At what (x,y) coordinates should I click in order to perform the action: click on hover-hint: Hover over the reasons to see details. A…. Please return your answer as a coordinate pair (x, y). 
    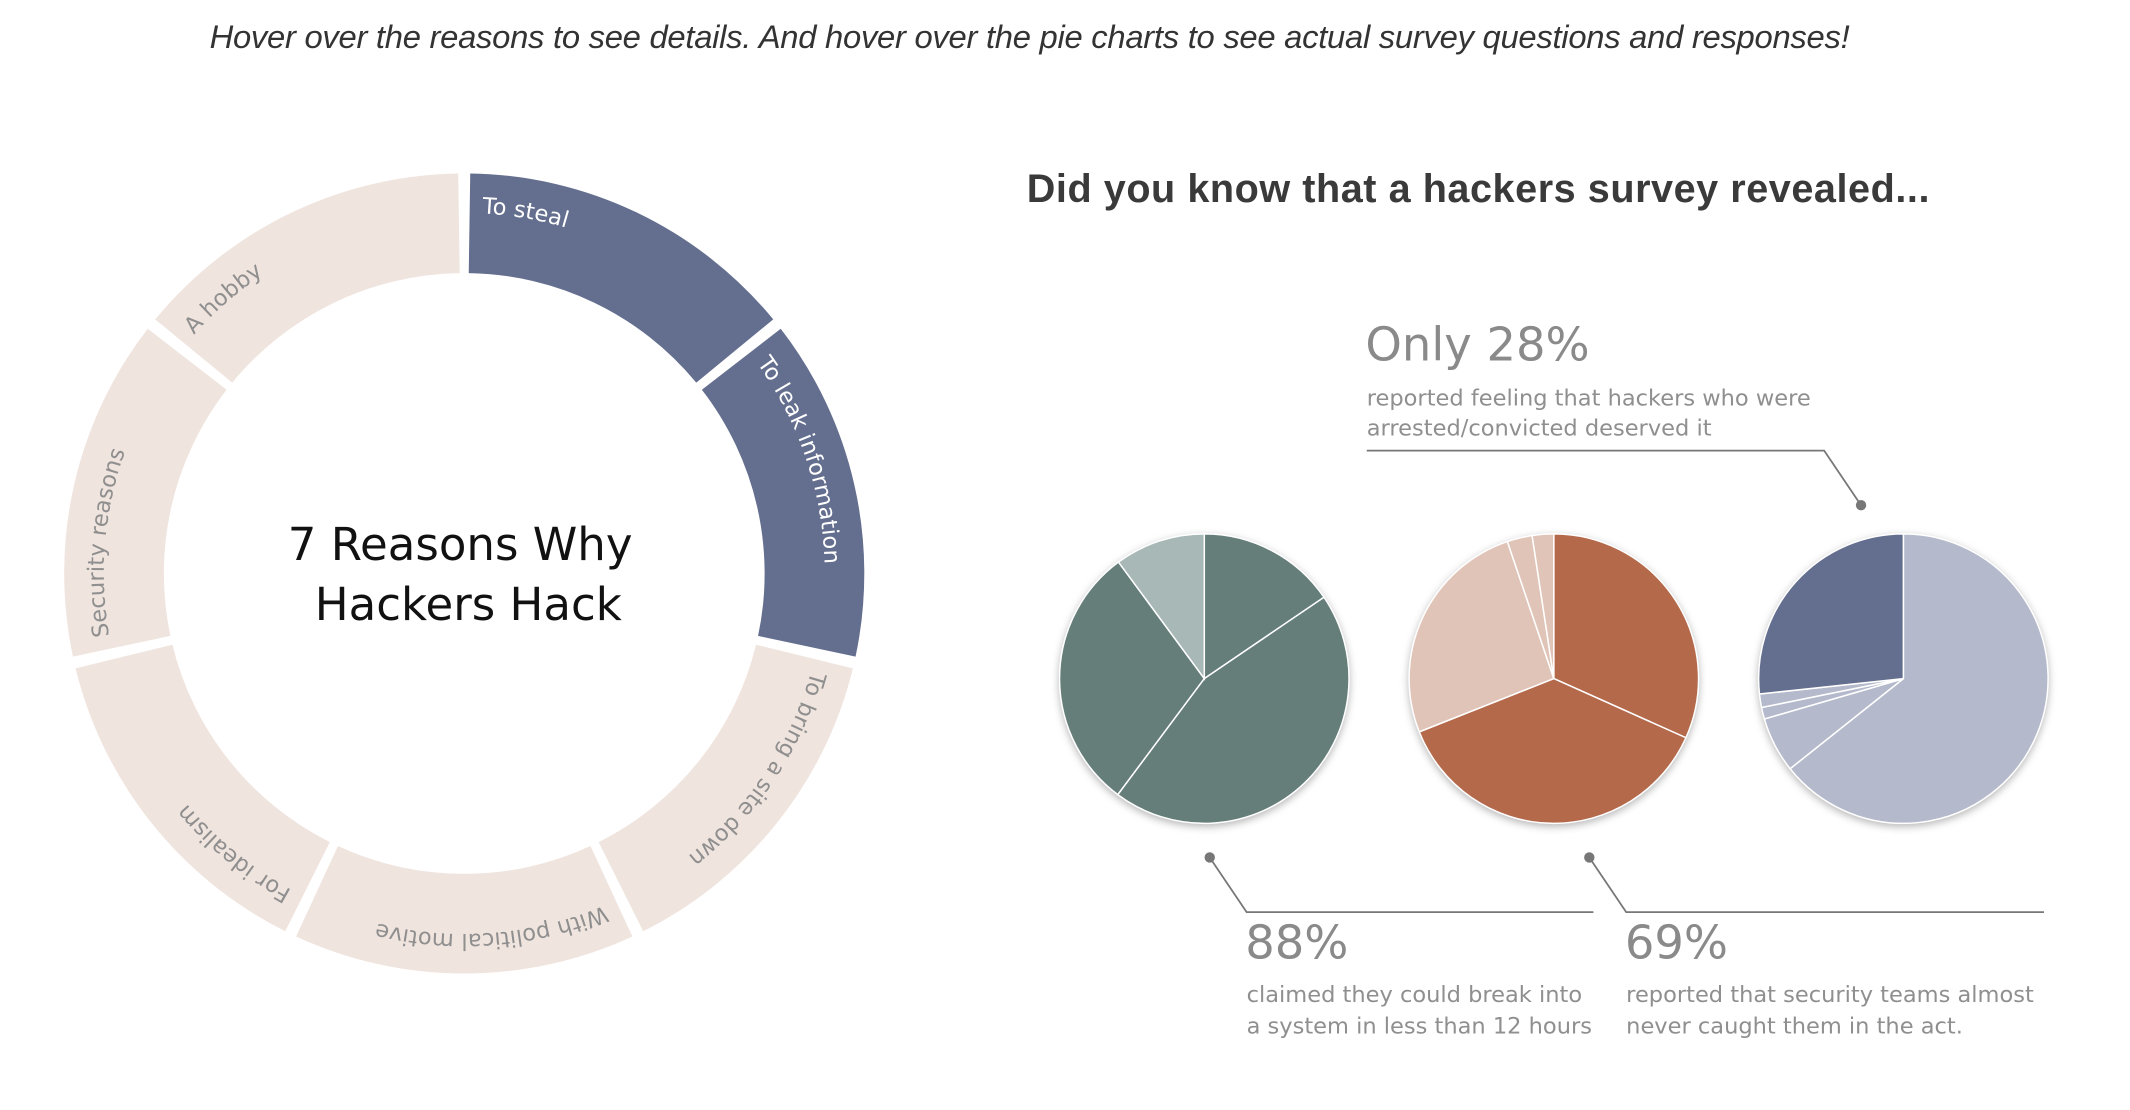
    Looking at the image, I should click on (1029, 37).